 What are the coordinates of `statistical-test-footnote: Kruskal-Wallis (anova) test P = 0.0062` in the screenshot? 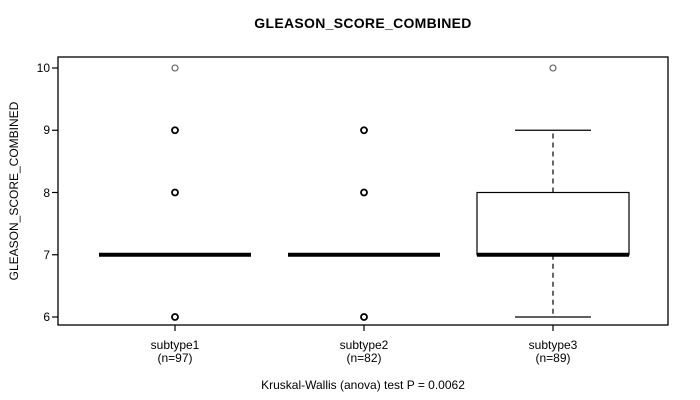 It's located at (363, 385).